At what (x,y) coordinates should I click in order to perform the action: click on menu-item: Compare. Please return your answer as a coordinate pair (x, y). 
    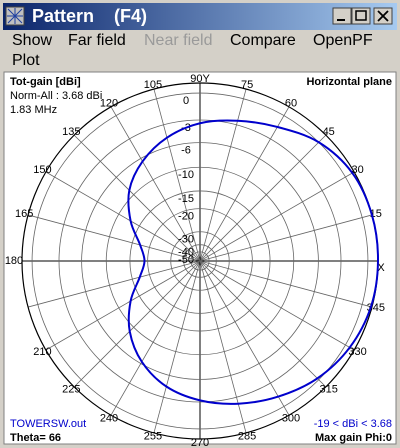
    Looking at the image, I should click on (263, 40).